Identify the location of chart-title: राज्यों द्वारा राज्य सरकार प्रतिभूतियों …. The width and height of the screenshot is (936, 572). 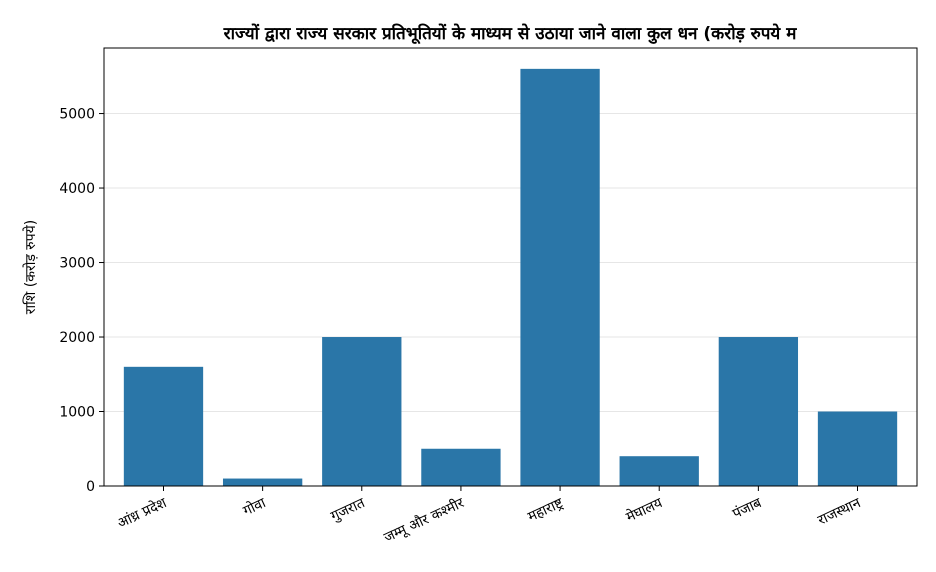
(510, 34).